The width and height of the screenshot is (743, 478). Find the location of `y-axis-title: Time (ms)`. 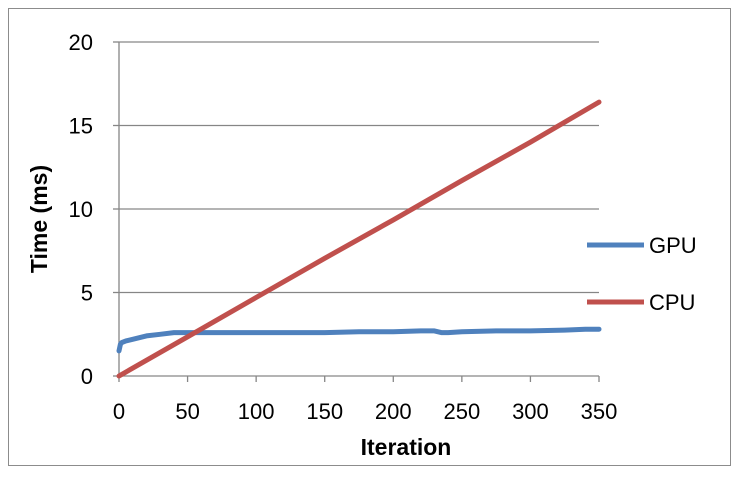

y-axis-title: Time (ms) is located at coordinates (39, 219).